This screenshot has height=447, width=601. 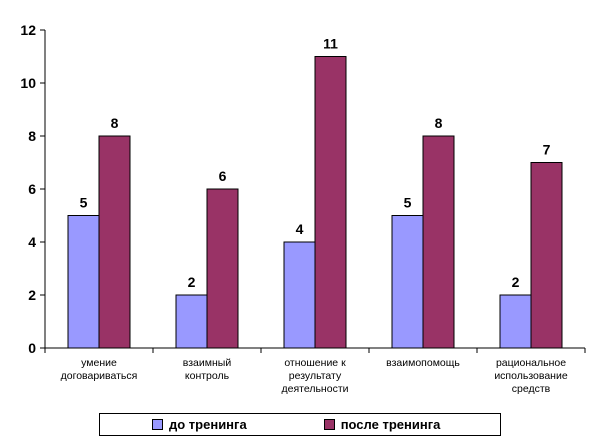 What do you see at coordinates (547, 150) in the screenshot?
I see `data-label: 7` at bounding box center [547, 150].